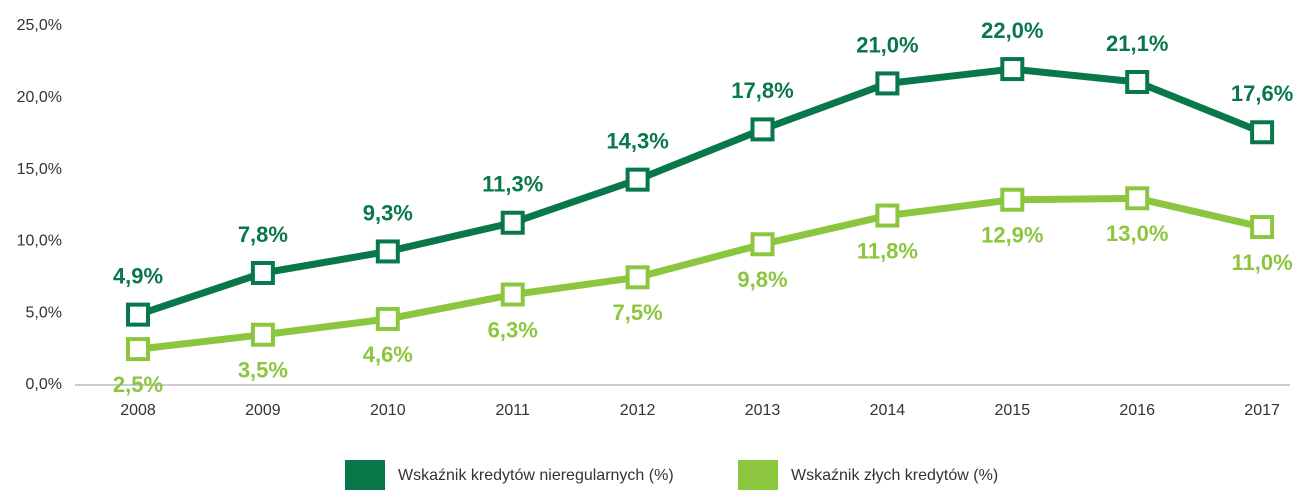 This screenshot has height=492, width=1315. Describe the element at coordinates (763, 410) in the screenshot. I see `x-tick-label: 2013` at that location.